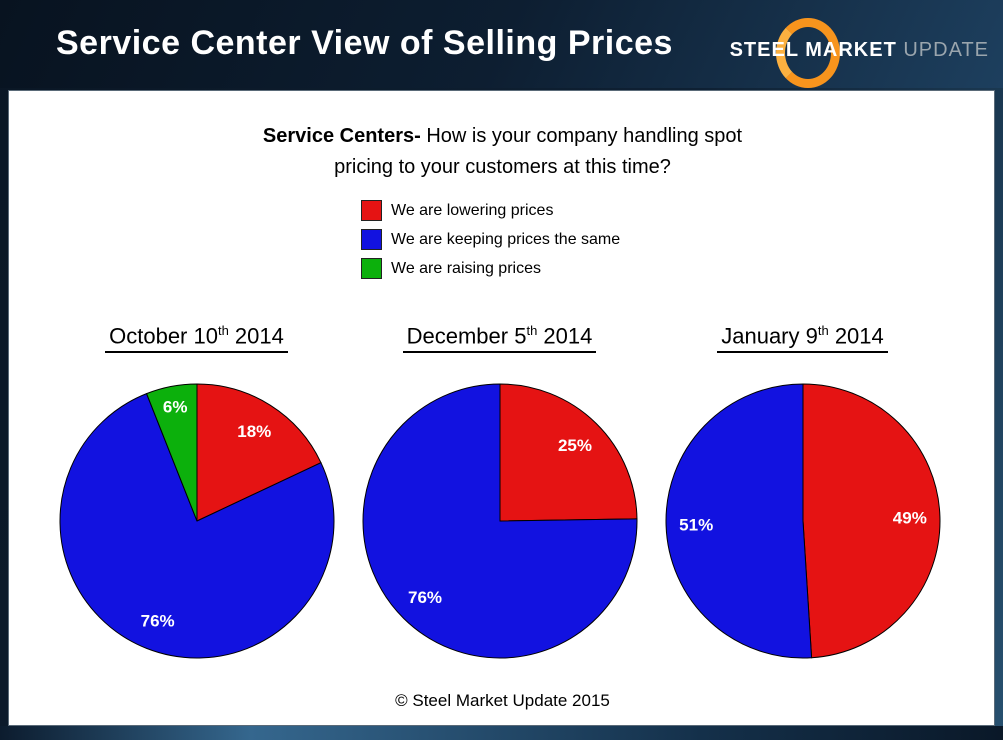 This screenshot has height=740, width=1003. Describe the element at coordinates (909, 518) in the screenshot. I see `pie-slice-label: 49%` at that location.